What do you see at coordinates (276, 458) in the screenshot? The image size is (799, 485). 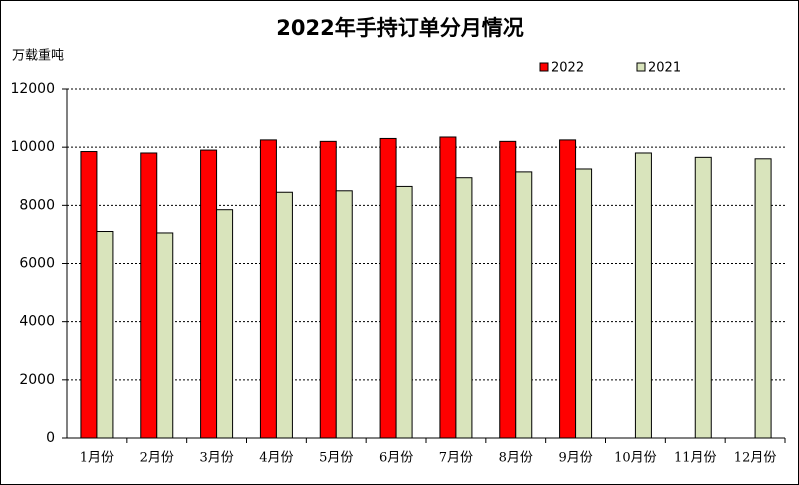 I see `x-tick-label: 4月份` at bounding box center [276, 458].